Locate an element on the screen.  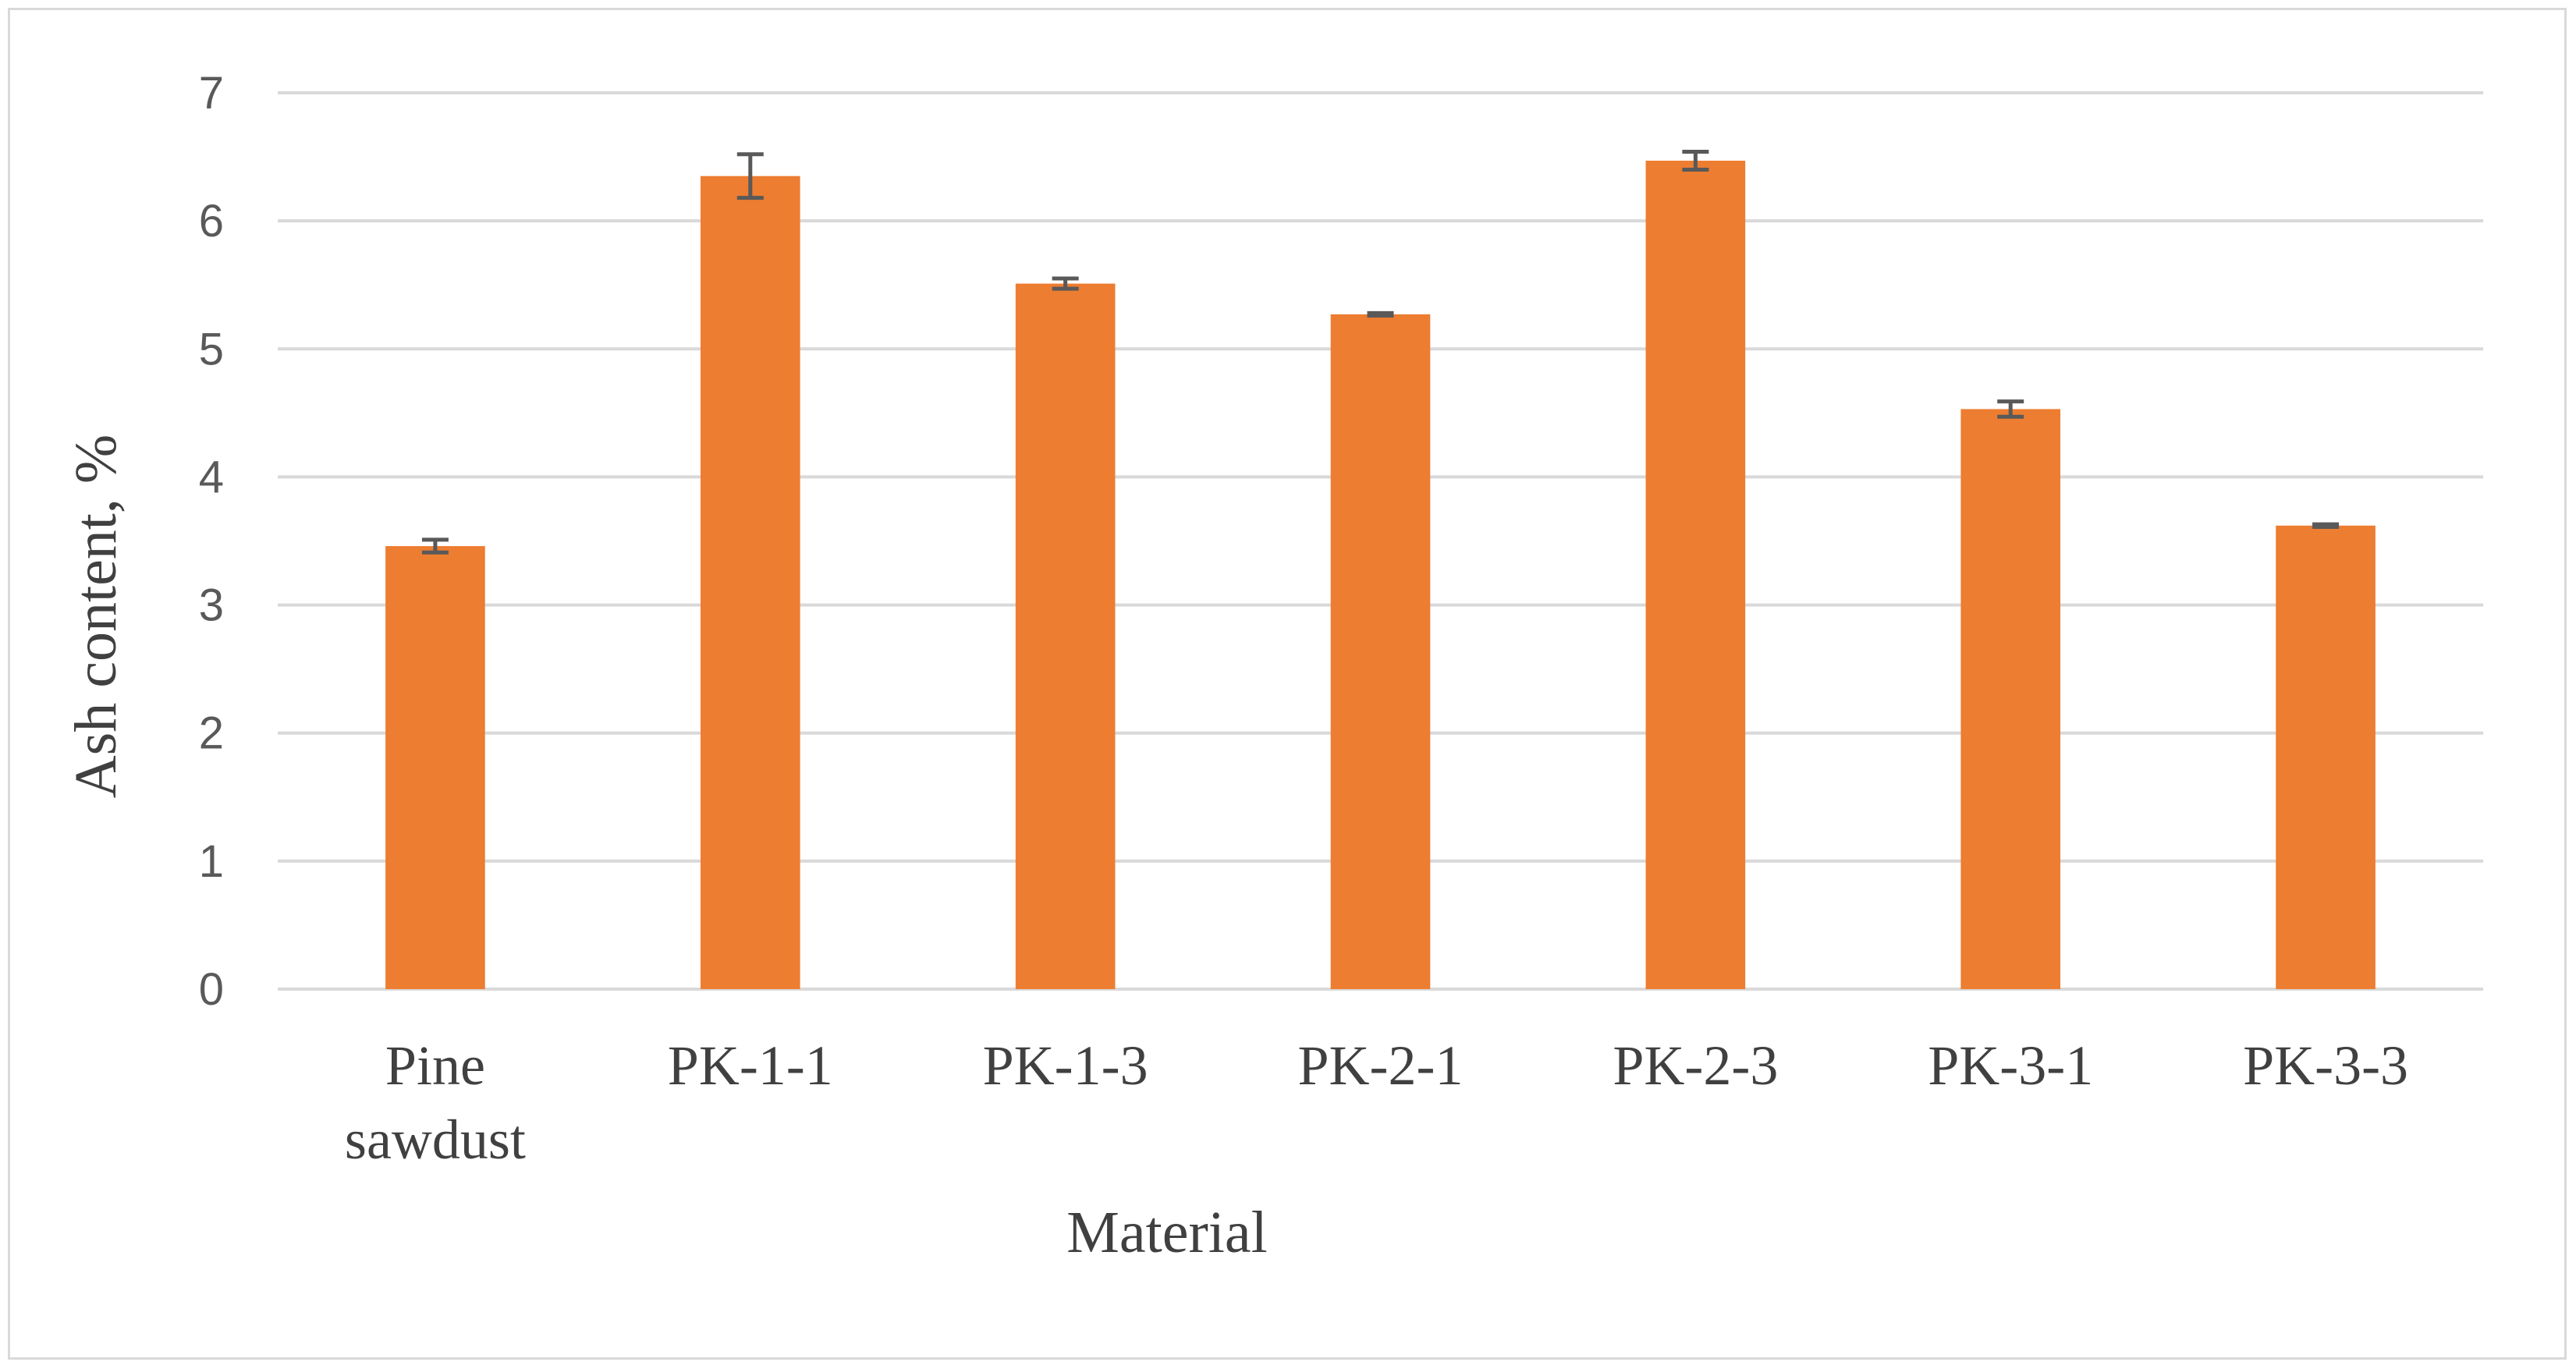
x-tick-label: PK-2-1 is located at coordinates (1381, 1065).